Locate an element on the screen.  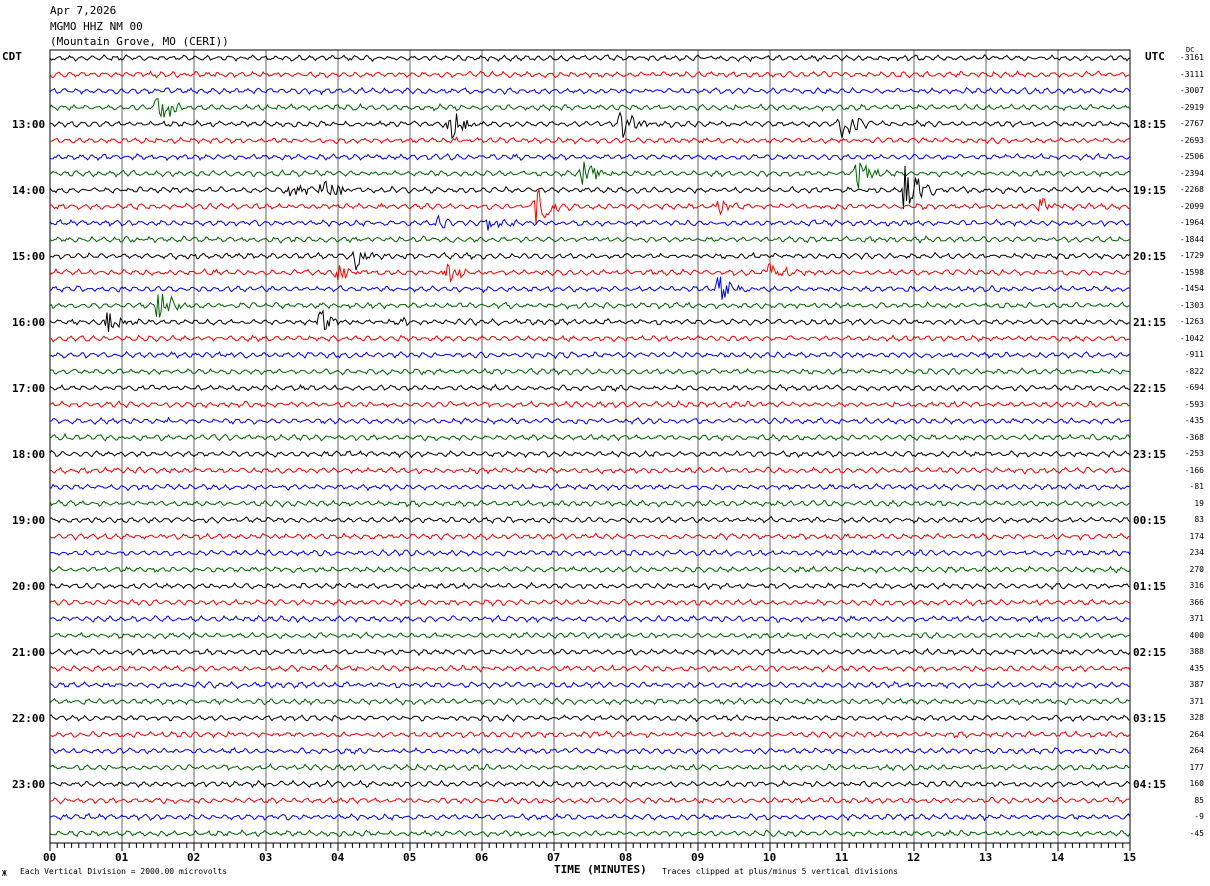
left-hour-label: 20:00 is located at coordinates (29, 586).